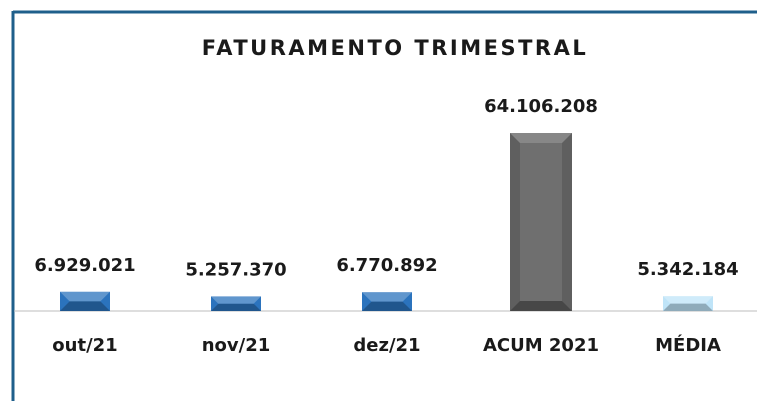 The image size is (757, 405). Describe the element at coordinates (386, 265) in the screenshot. I see `value-label: 6.770.892` at that location.